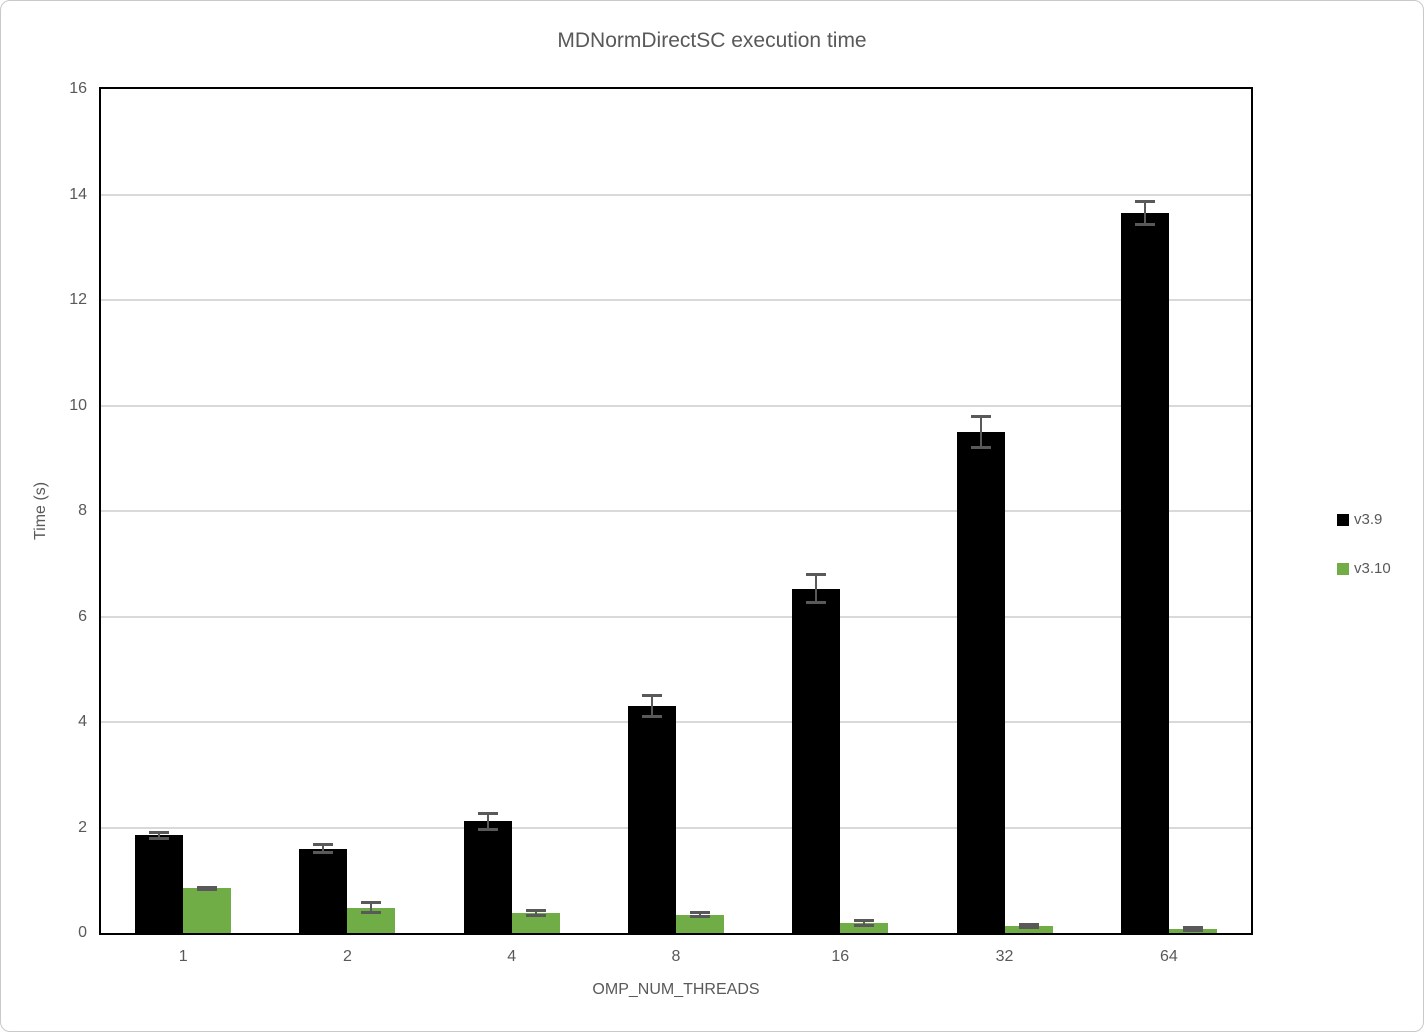 This screenshot has width=1424, height=1032. Describe the element at coordinates (347, 956) in the screenshot. I see `x-tick-label: 2` at that location.